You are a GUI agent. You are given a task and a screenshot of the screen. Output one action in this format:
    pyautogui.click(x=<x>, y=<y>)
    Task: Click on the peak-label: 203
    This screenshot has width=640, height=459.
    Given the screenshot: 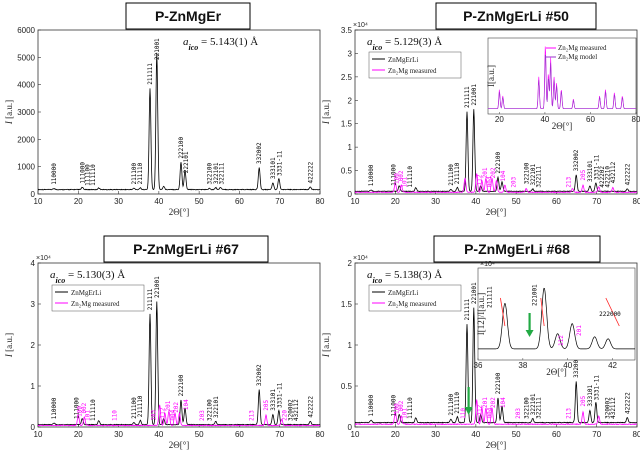 What is the action you would take?
    pyautogui.click(x=202, y=415)
    